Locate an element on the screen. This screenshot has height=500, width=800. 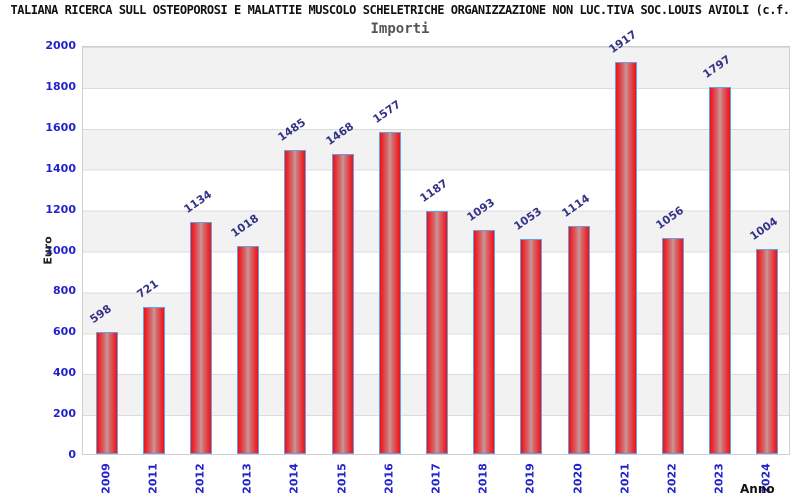
y-tick-0: 0 is located at coordinates (72, 454).